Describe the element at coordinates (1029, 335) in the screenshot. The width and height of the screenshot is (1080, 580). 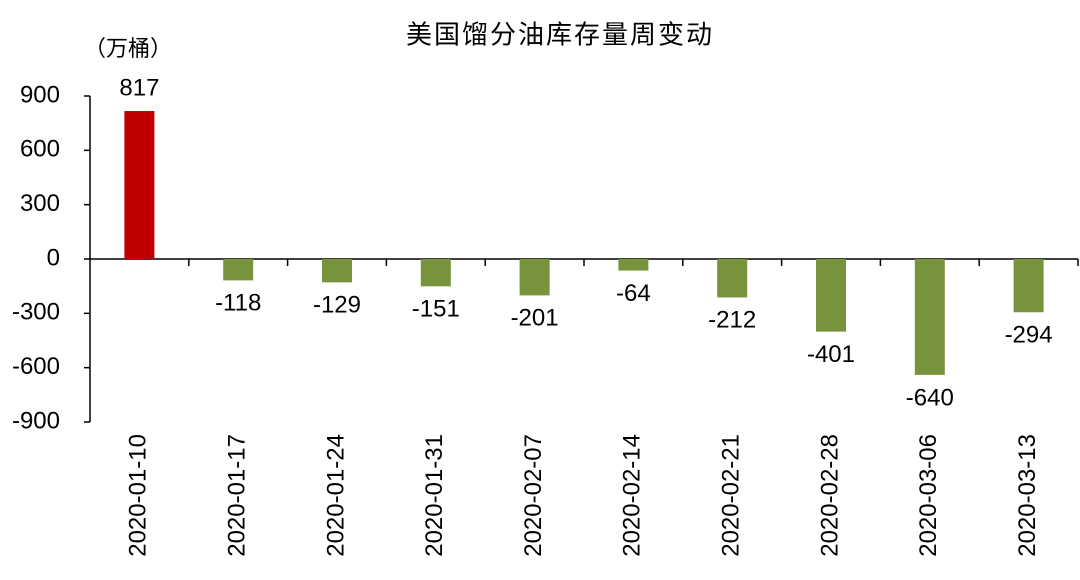
I see `data-label: -294` at that location.